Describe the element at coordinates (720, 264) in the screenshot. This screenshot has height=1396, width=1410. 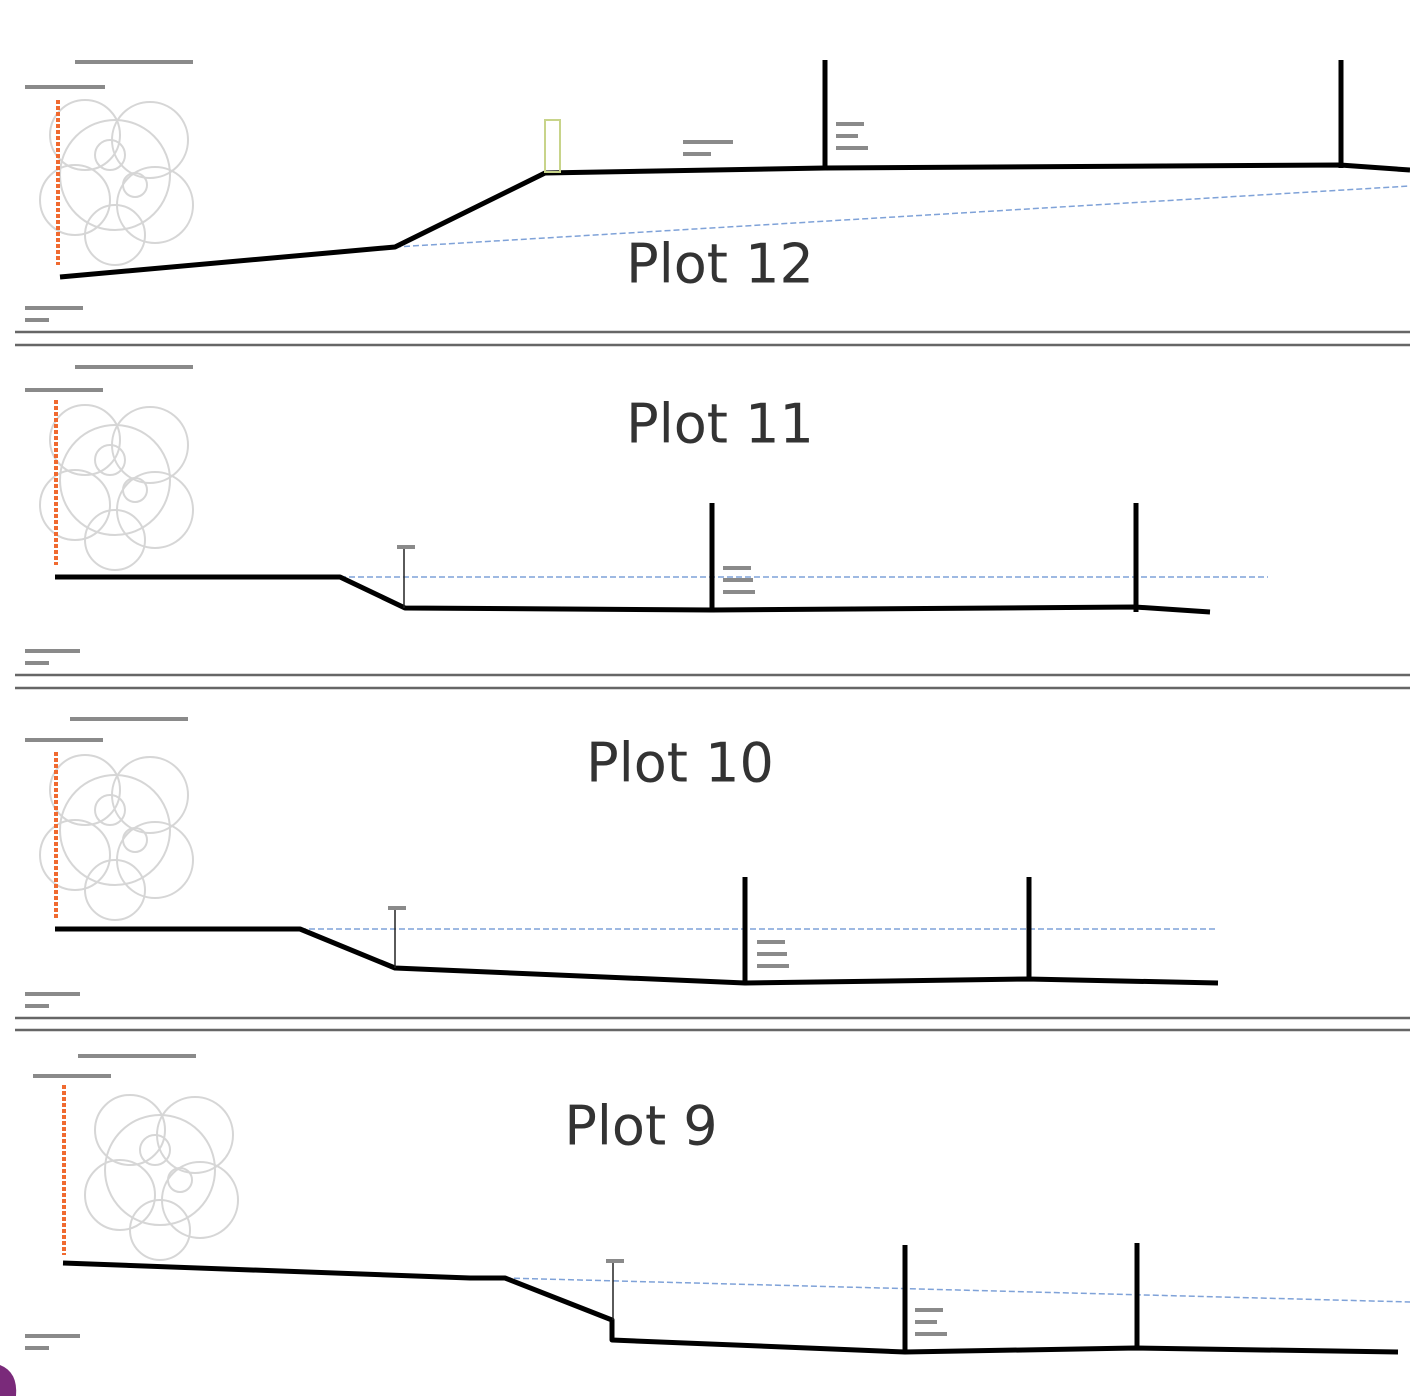
I see `plot-title: Plot 12` at that location.